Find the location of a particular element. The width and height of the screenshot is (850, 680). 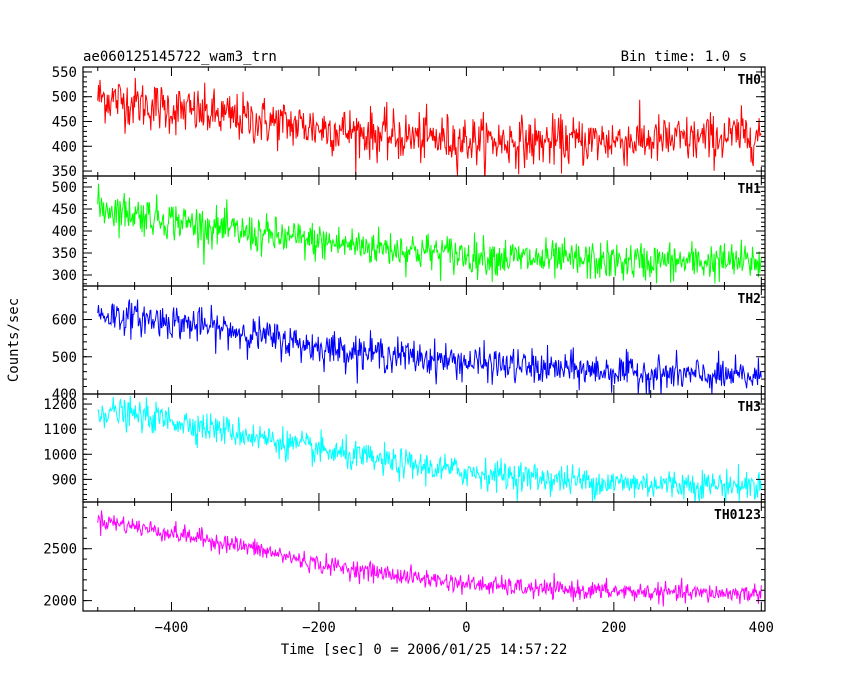

y-tick-label: 1100 is located at coordinates (60, 430).